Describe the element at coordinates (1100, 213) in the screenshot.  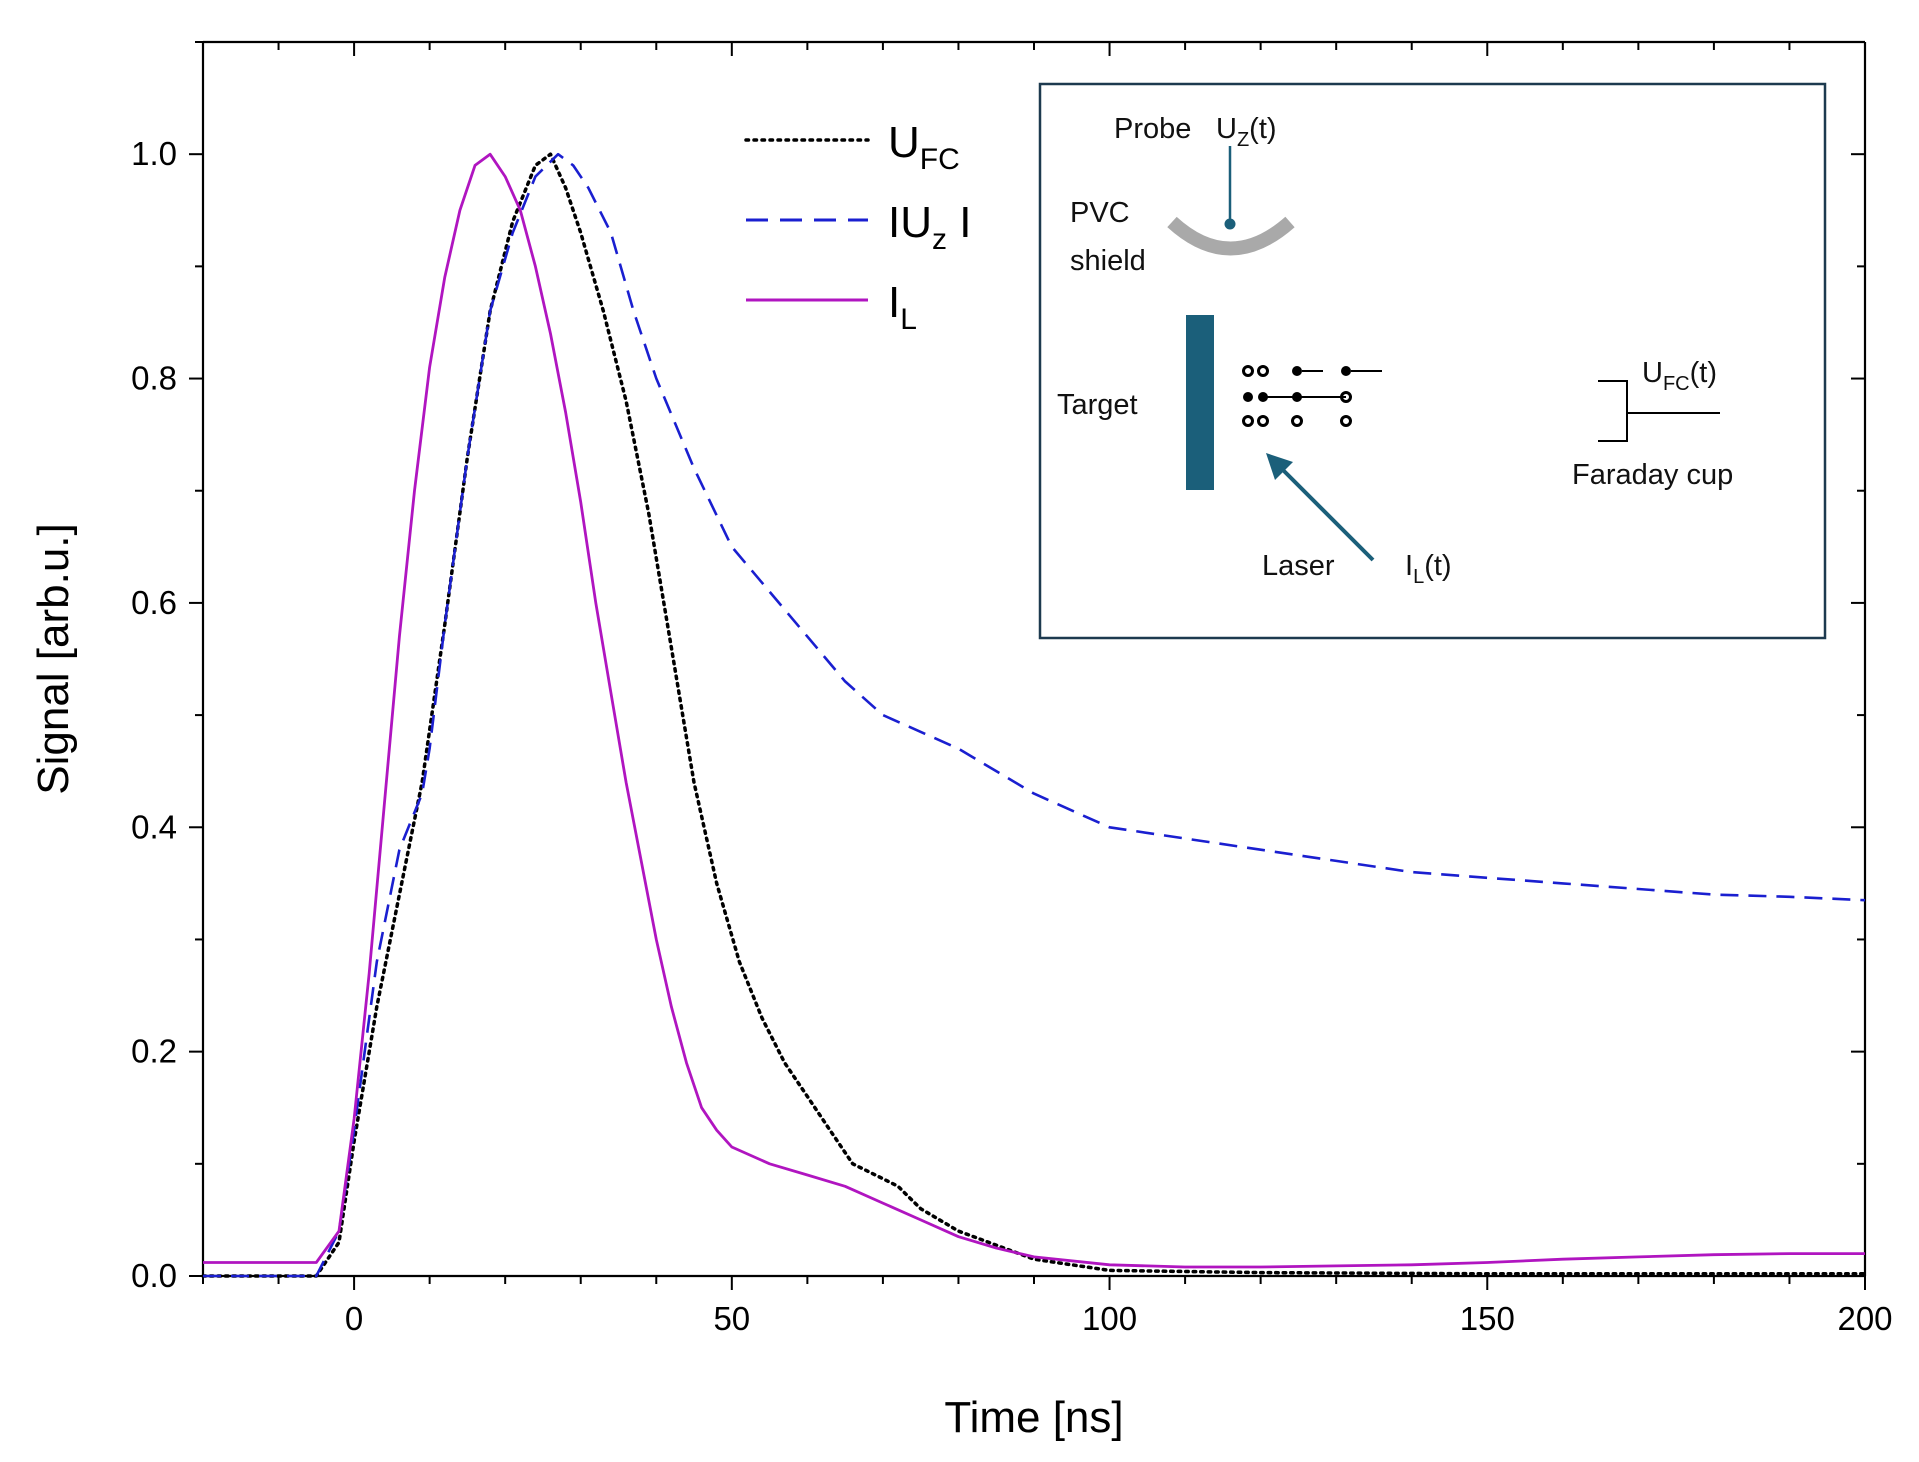
I see `pvc-label: PVC` at that location.